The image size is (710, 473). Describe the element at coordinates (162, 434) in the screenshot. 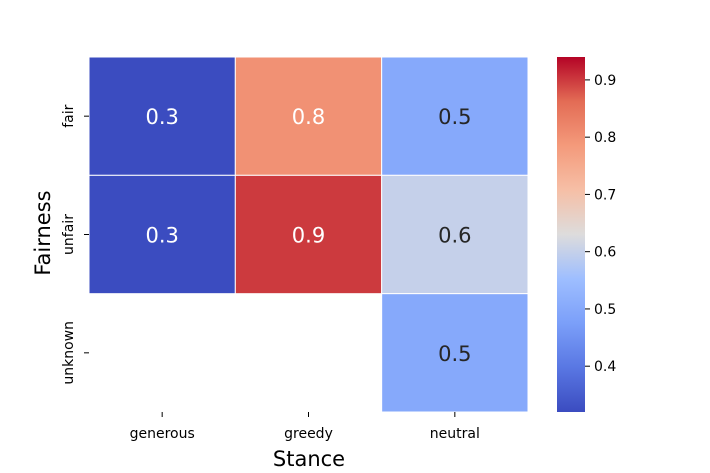

I see `x-tick-label: generous` at that location.